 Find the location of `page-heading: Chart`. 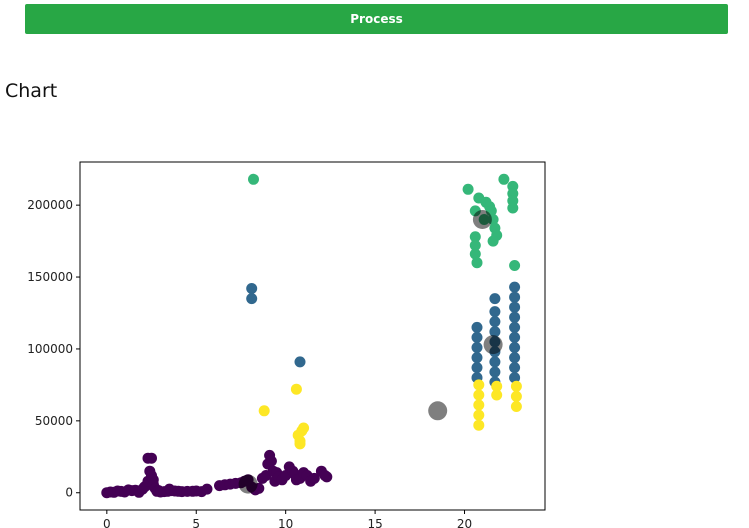

page-heading: Chart is located at coordinates (31, 91).